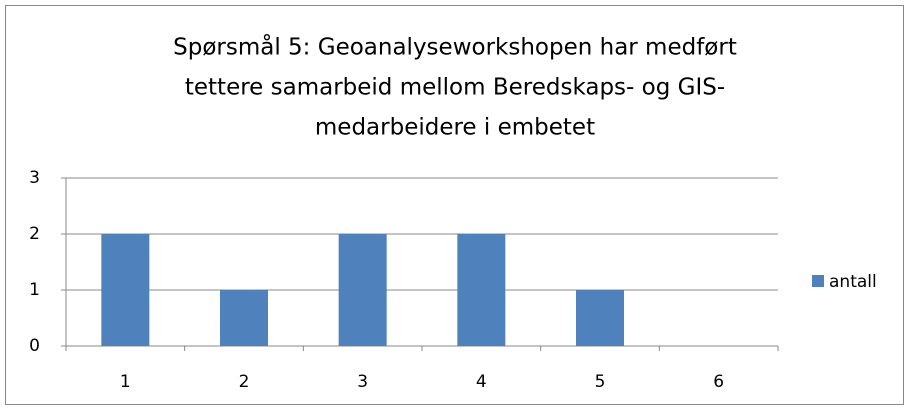 Image resolution: width=910 pixels, height=411 pixels. I want to click on x-tick-label: 1, so click(125, 382).